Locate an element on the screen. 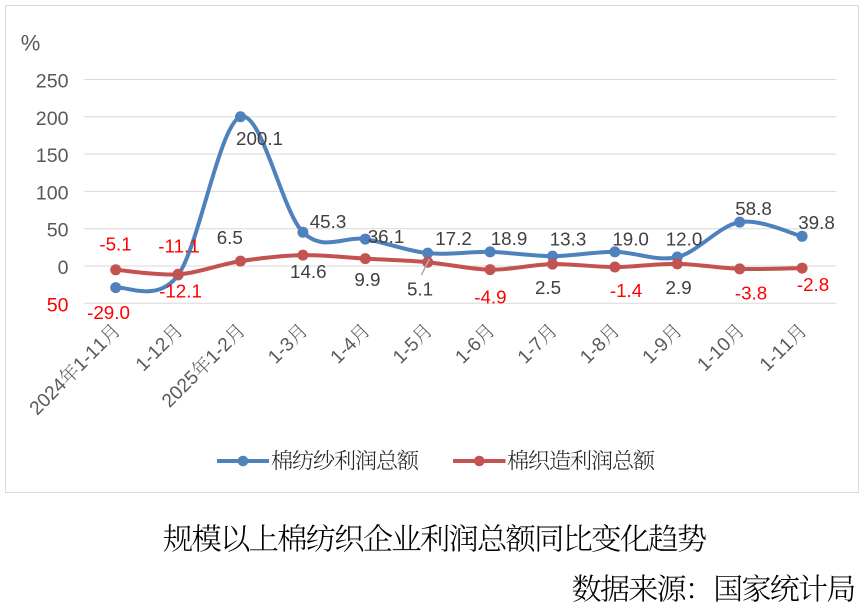 The image size is (865, 615). svg-text: -4.9 is located at coordinates (490, 297).